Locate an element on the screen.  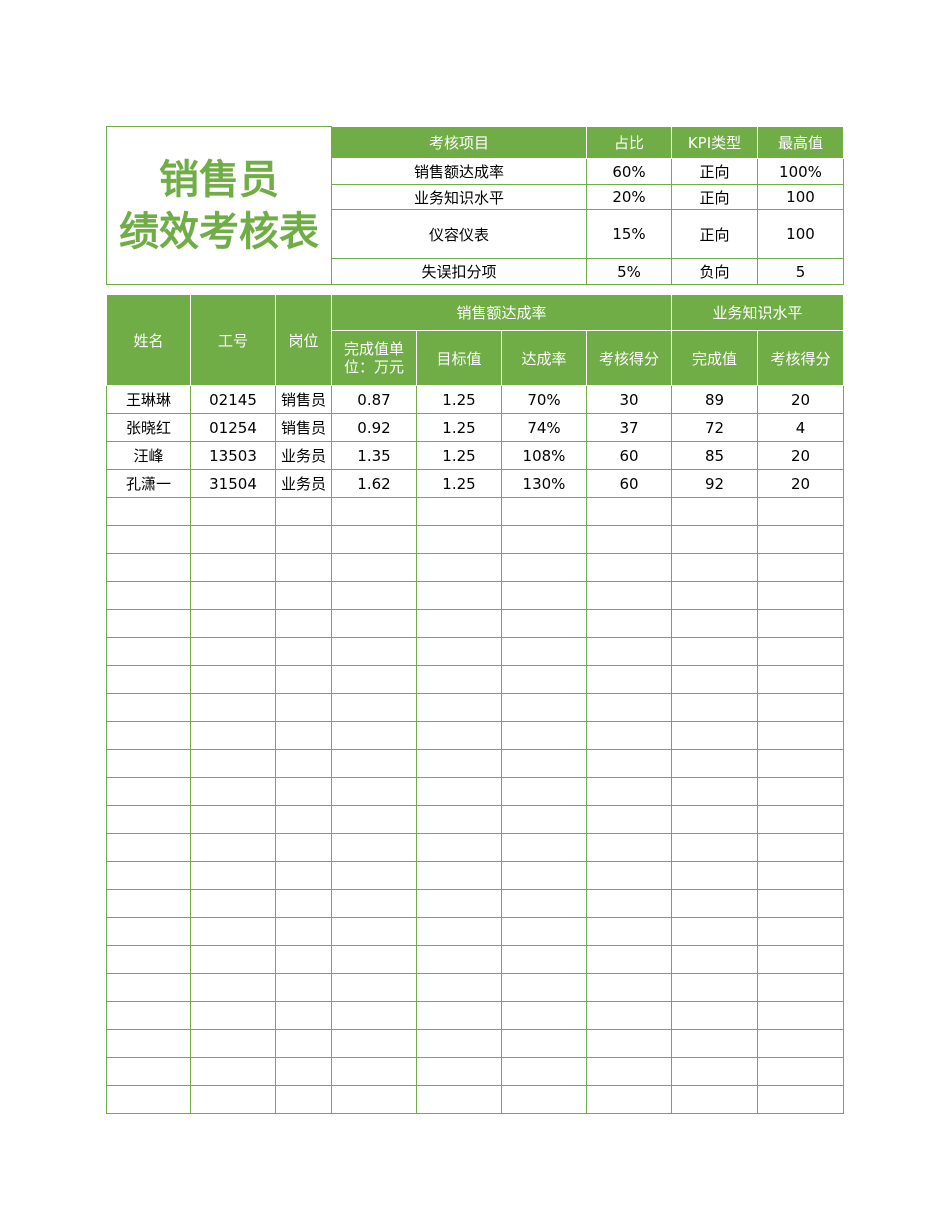
cell: 5 is located at coordinates (800, 271).